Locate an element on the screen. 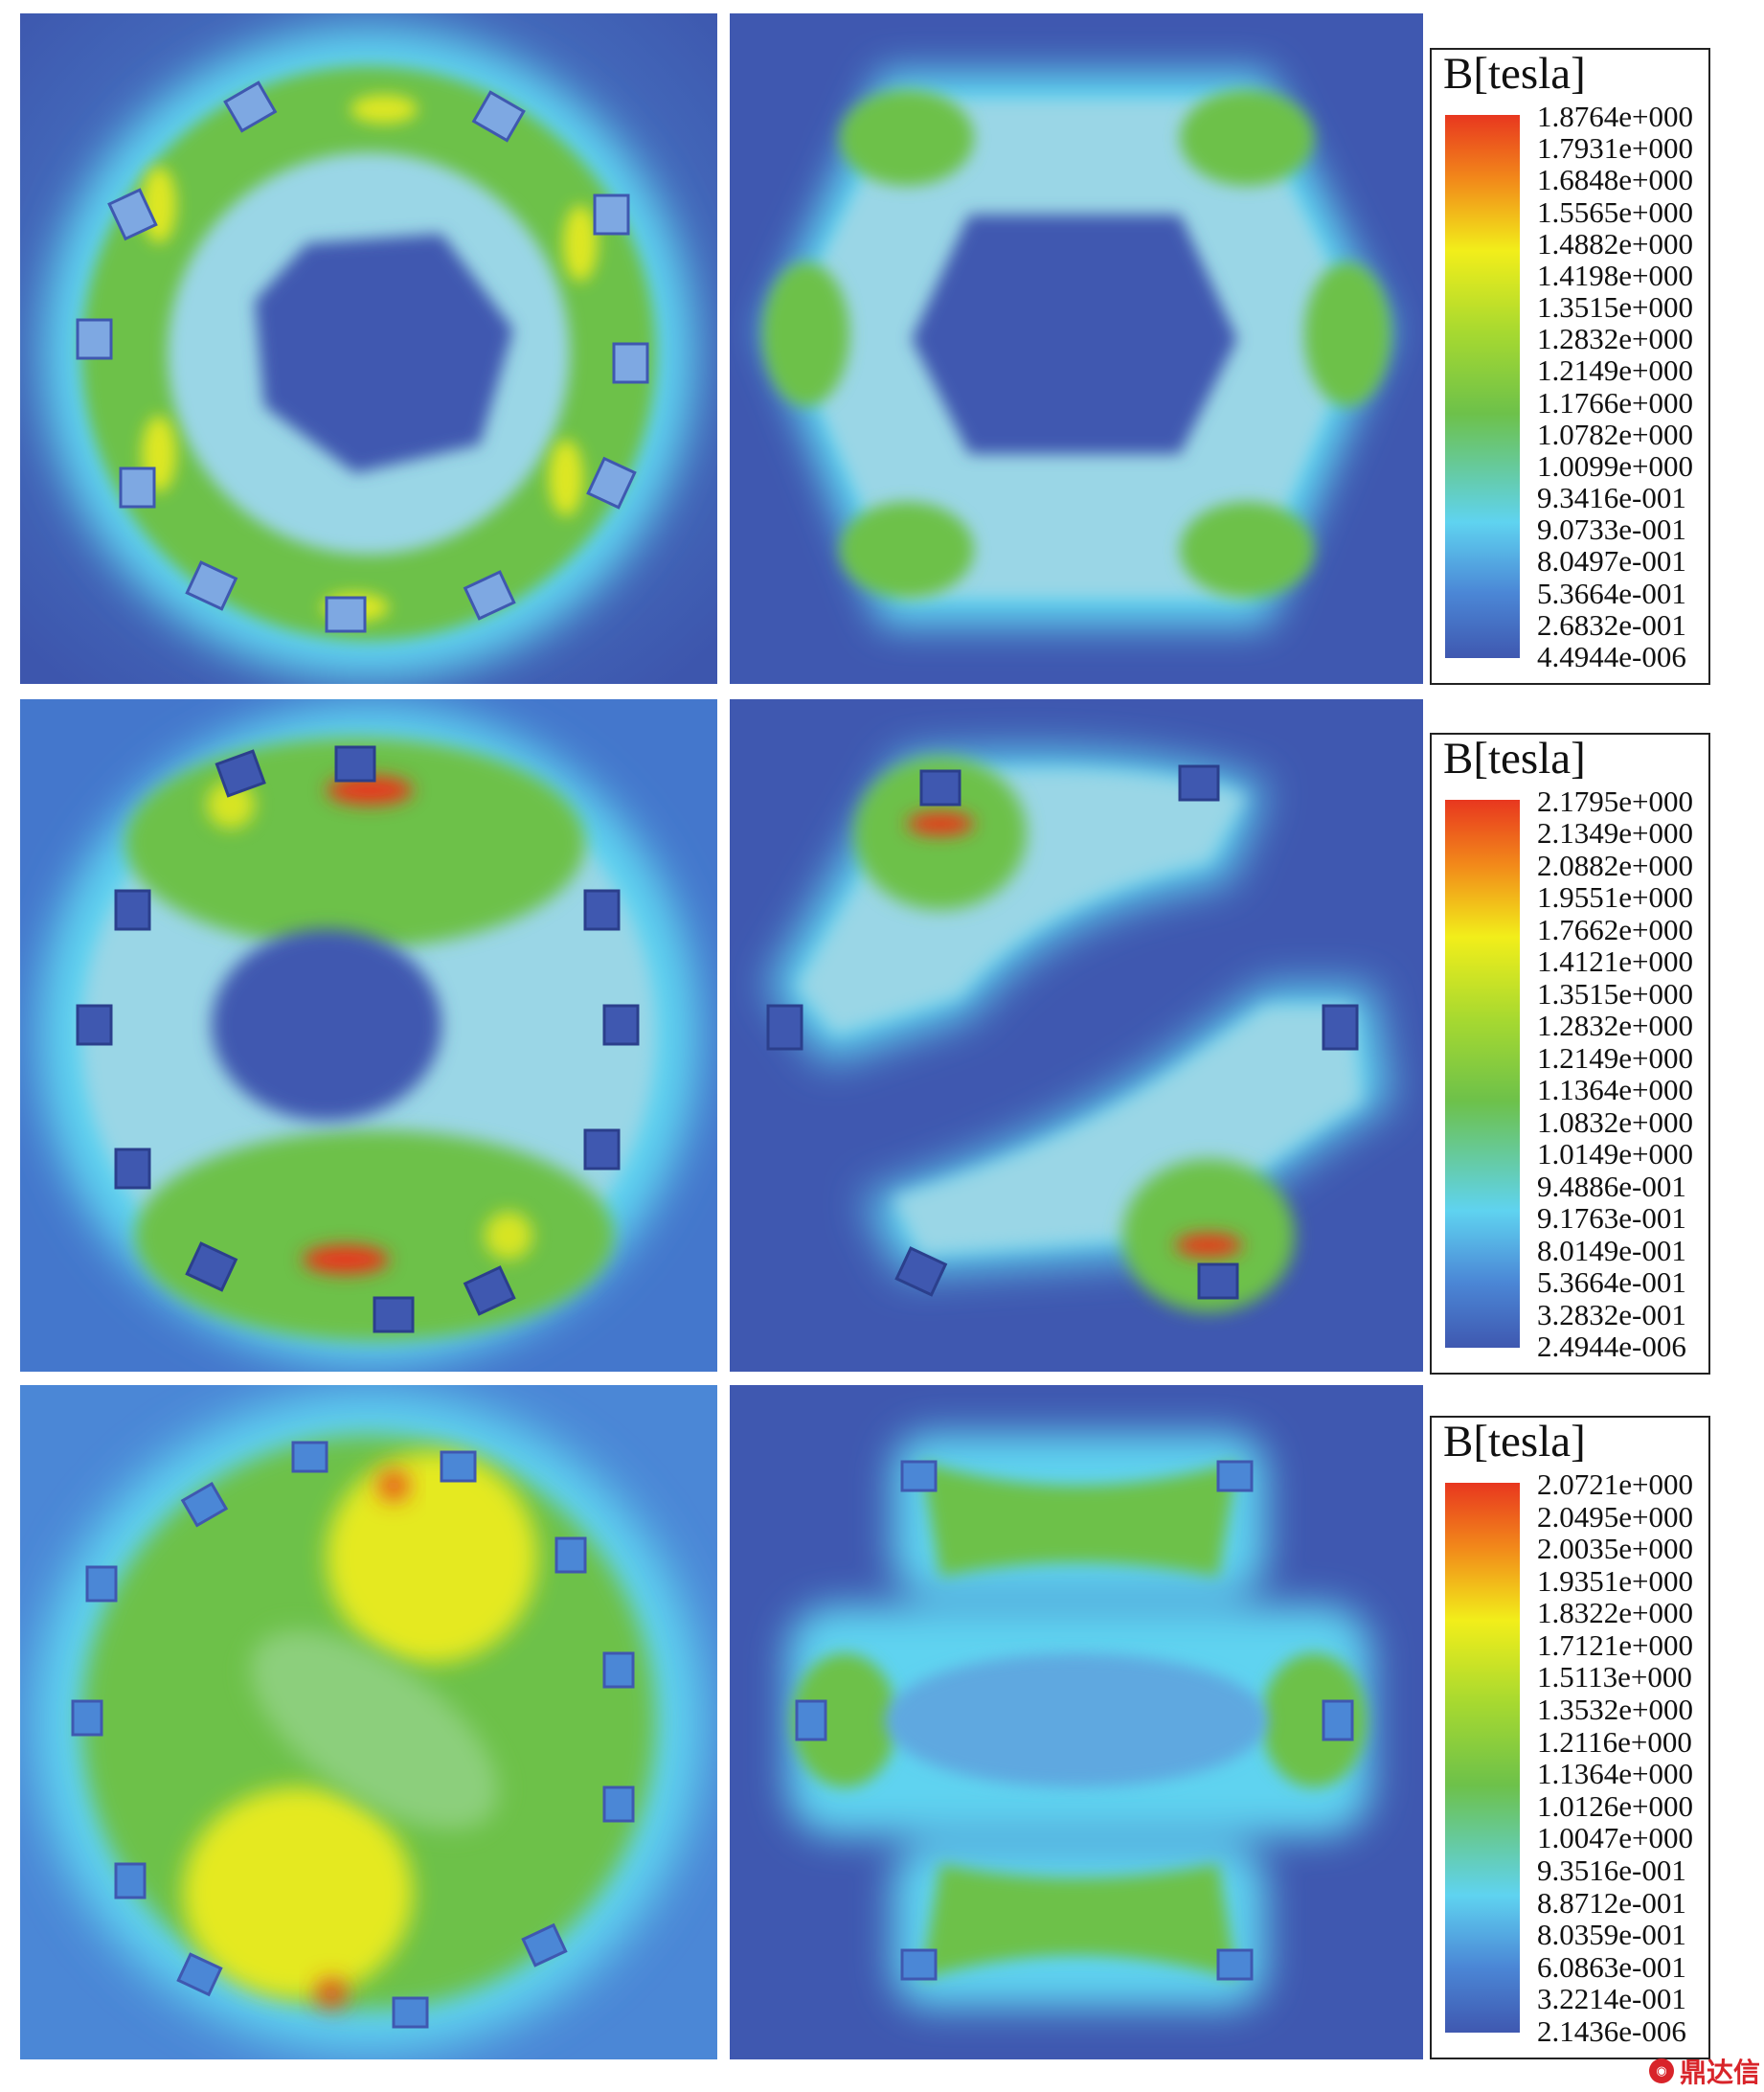  field-plot-row3-right is located at coordinates (1076, 1722).